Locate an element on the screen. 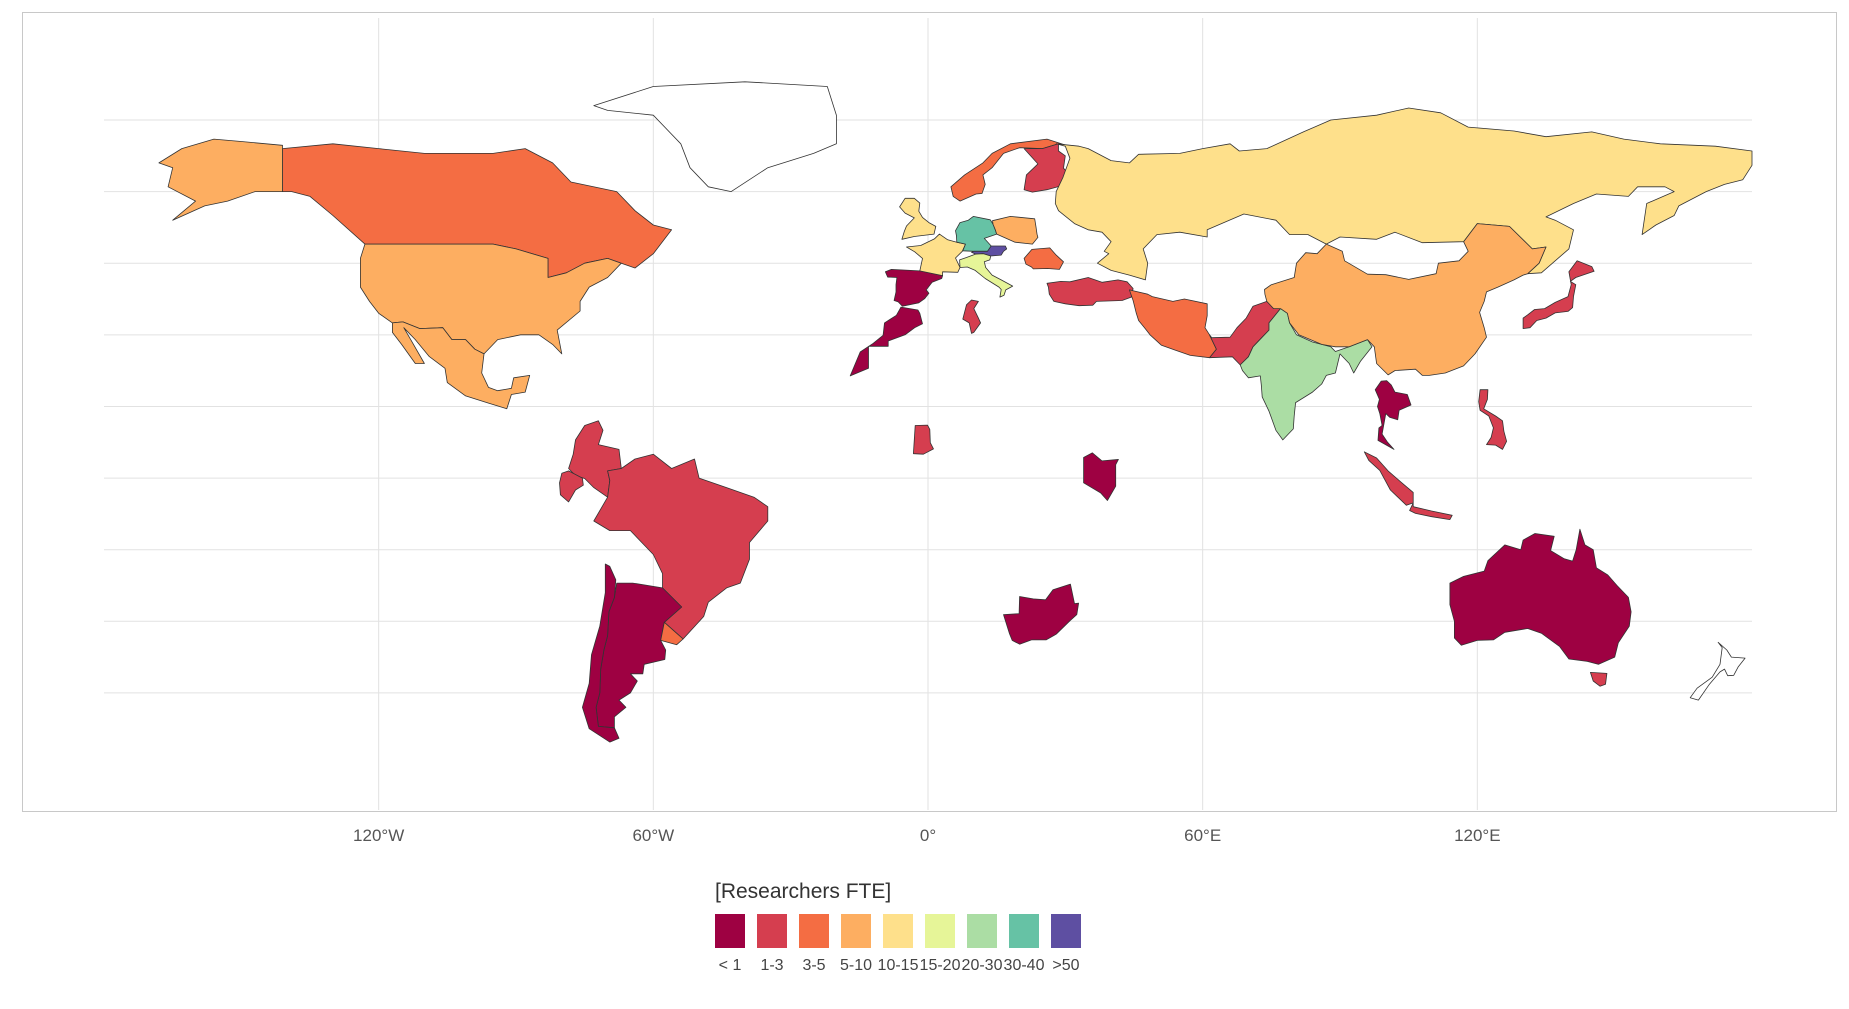 The image size is (1849, 1009). legend-label: >50 is located at coordinates (1066, 965).